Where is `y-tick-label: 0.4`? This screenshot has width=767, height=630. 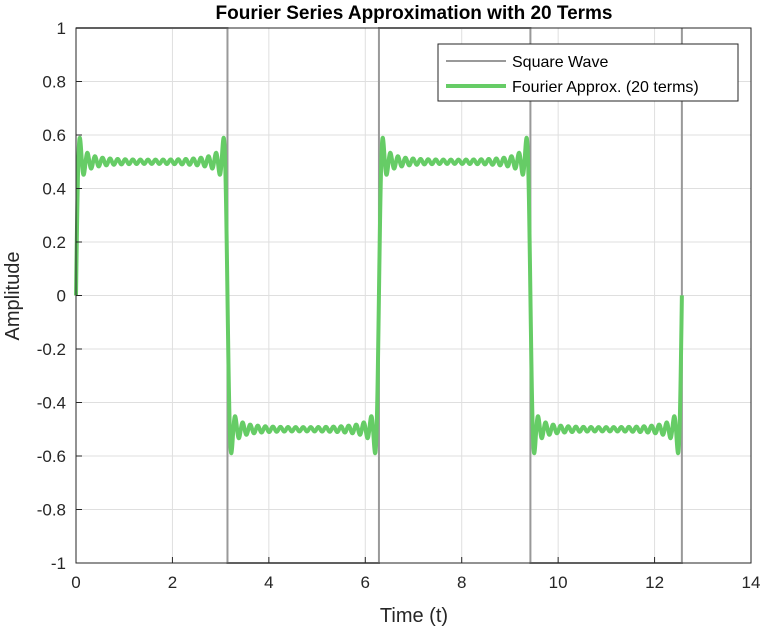 y-tick-label: 0.4 is located at coordinates (54, 189).